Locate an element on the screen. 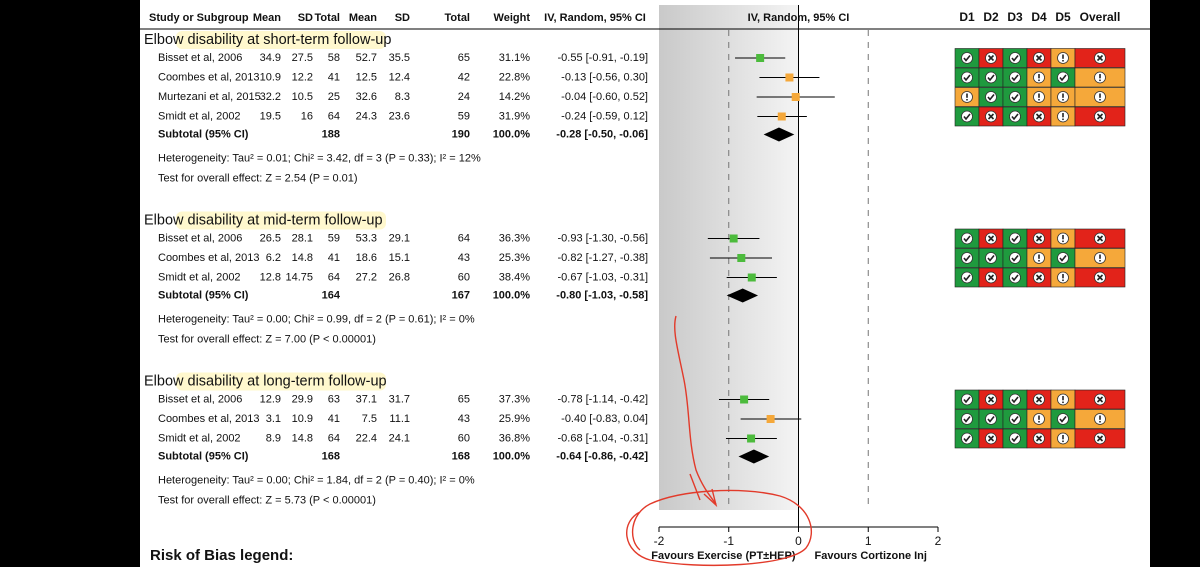 This screenshot has height=567, width=1200. table-value: 24.1 is located at coordinates (399, 438).